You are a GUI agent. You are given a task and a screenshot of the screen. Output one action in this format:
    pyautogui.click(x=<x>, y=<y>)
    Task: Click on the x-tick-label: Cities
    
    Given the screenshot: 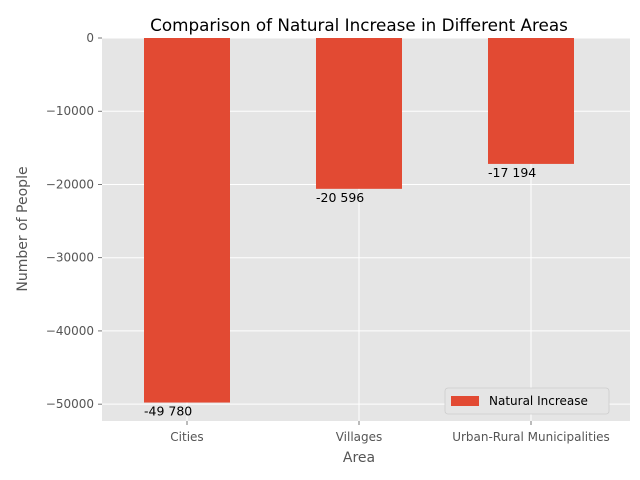 What is the action you would take?
    pyautogui.click(x=186, y=437)
    